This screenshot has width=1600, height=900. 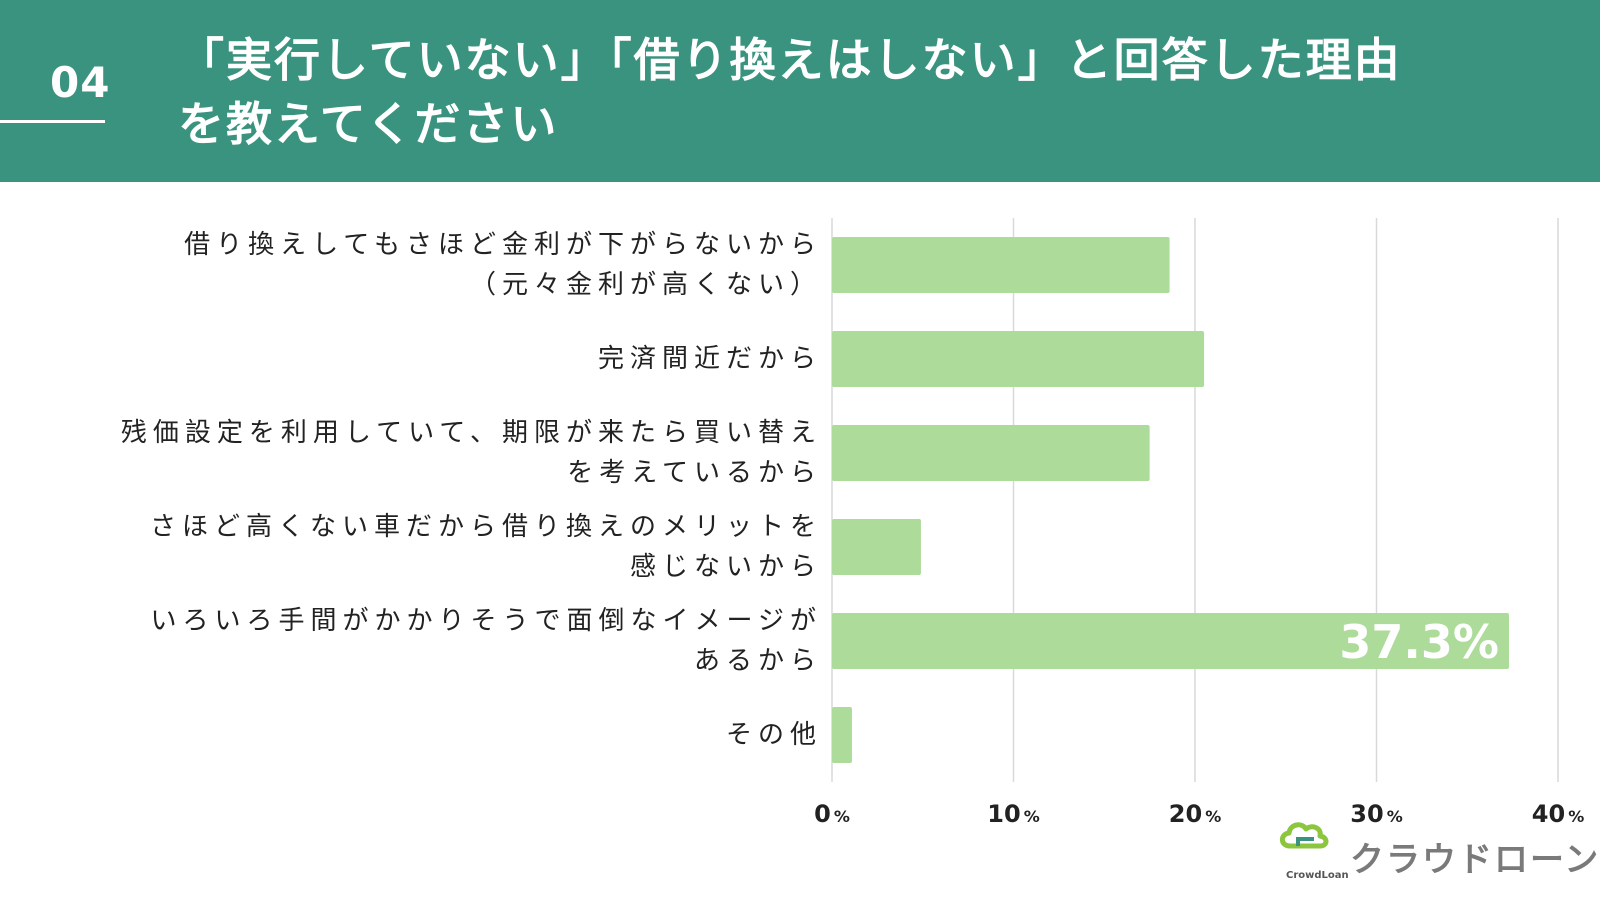 I want to click on category-label-line: 残価設定を利用していて、期限が来たら買い替え, so click(x=471, y=433).